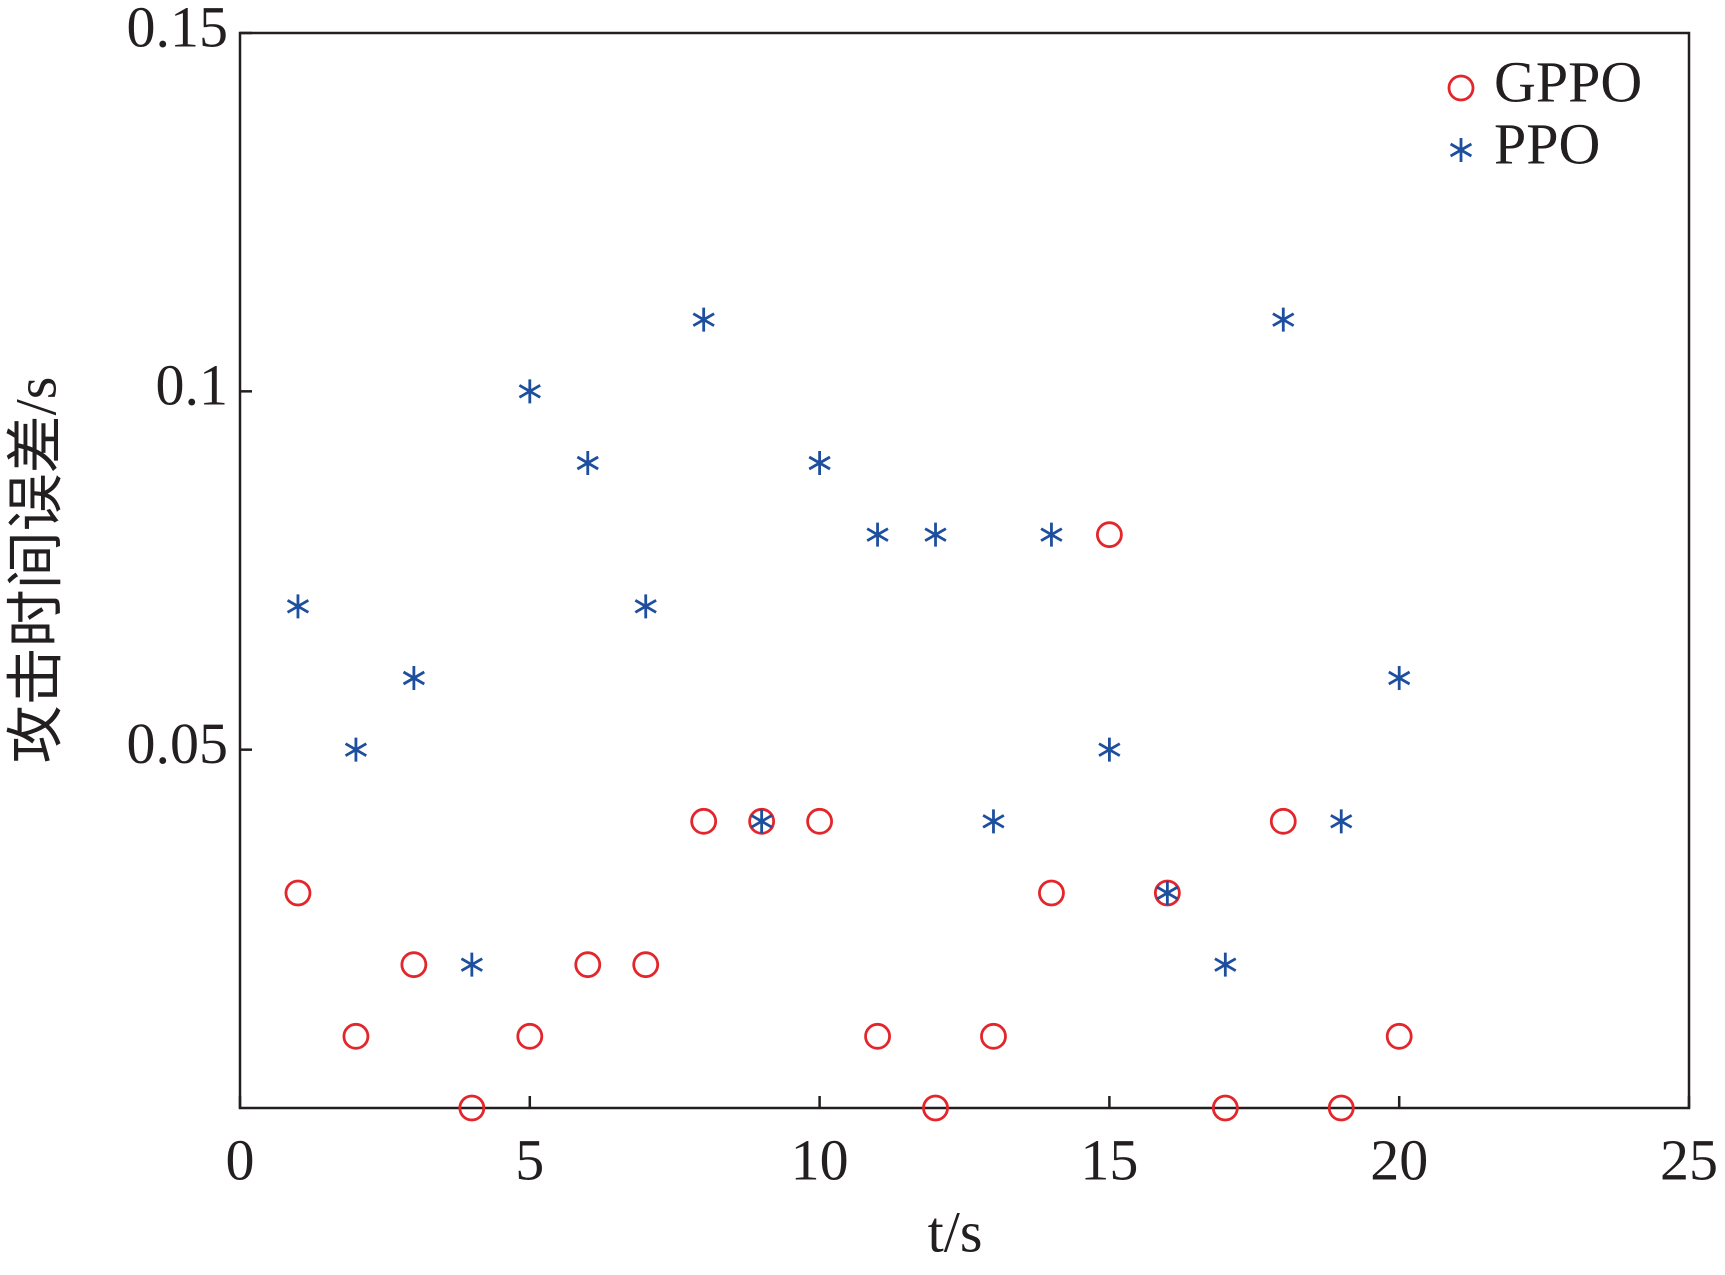  Describe the element at coordinates (1399, 1159) in the screenshot. I see `x-tick-label: 20` at that location.